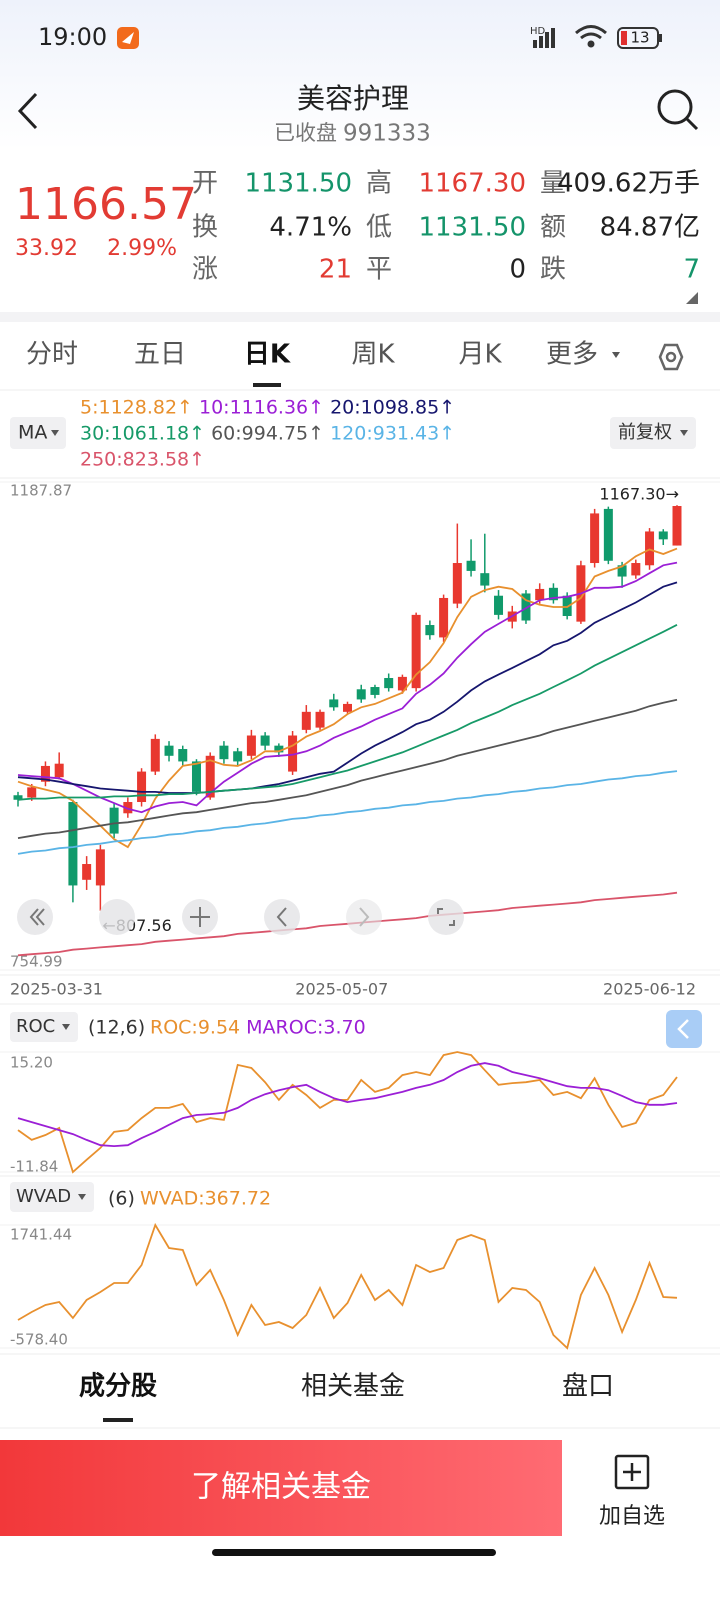 This screenshot has height=1600, width=720. What do you see at coordinates (588, 1387) in the screenshot?
I see `bottom-tab: 盘口` at bounding box center [588, 1387].